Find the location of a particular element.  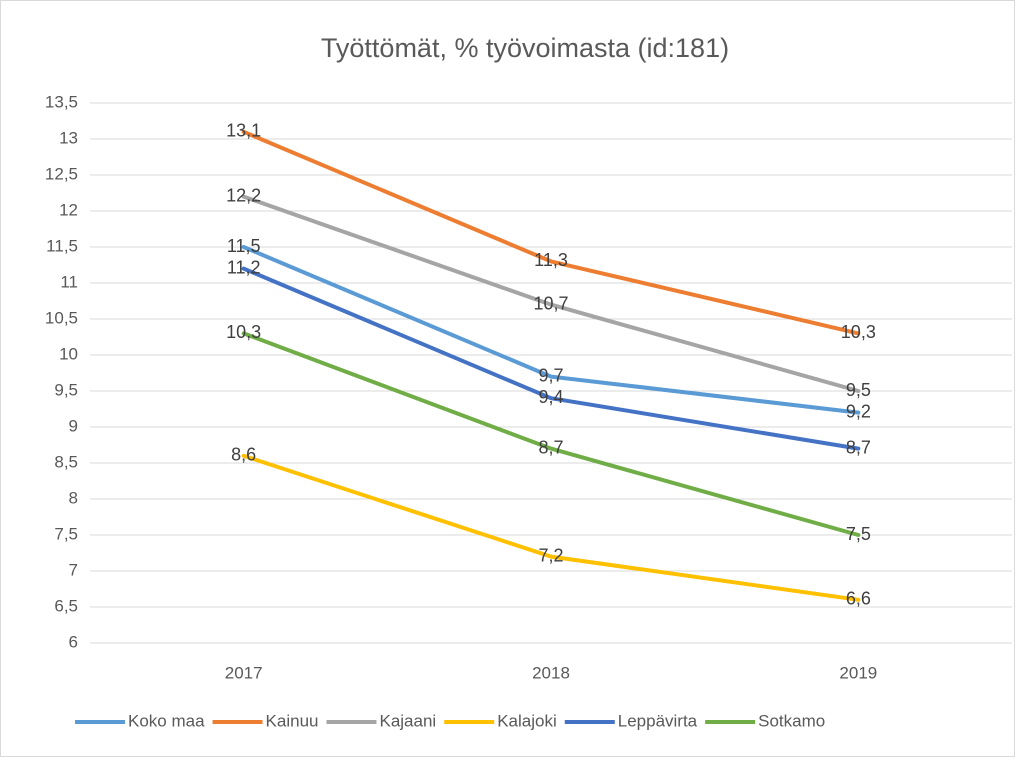

y-tick-label: 11,5 is located at coordinates (62, 245).